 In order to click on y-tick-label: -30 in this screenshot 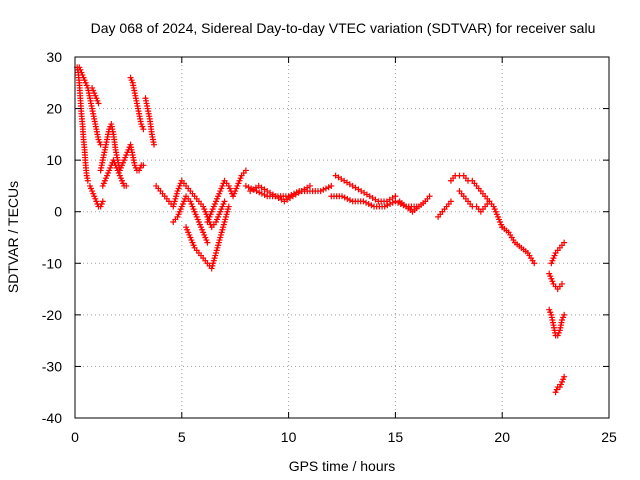, I will do `click(52, 366)`.